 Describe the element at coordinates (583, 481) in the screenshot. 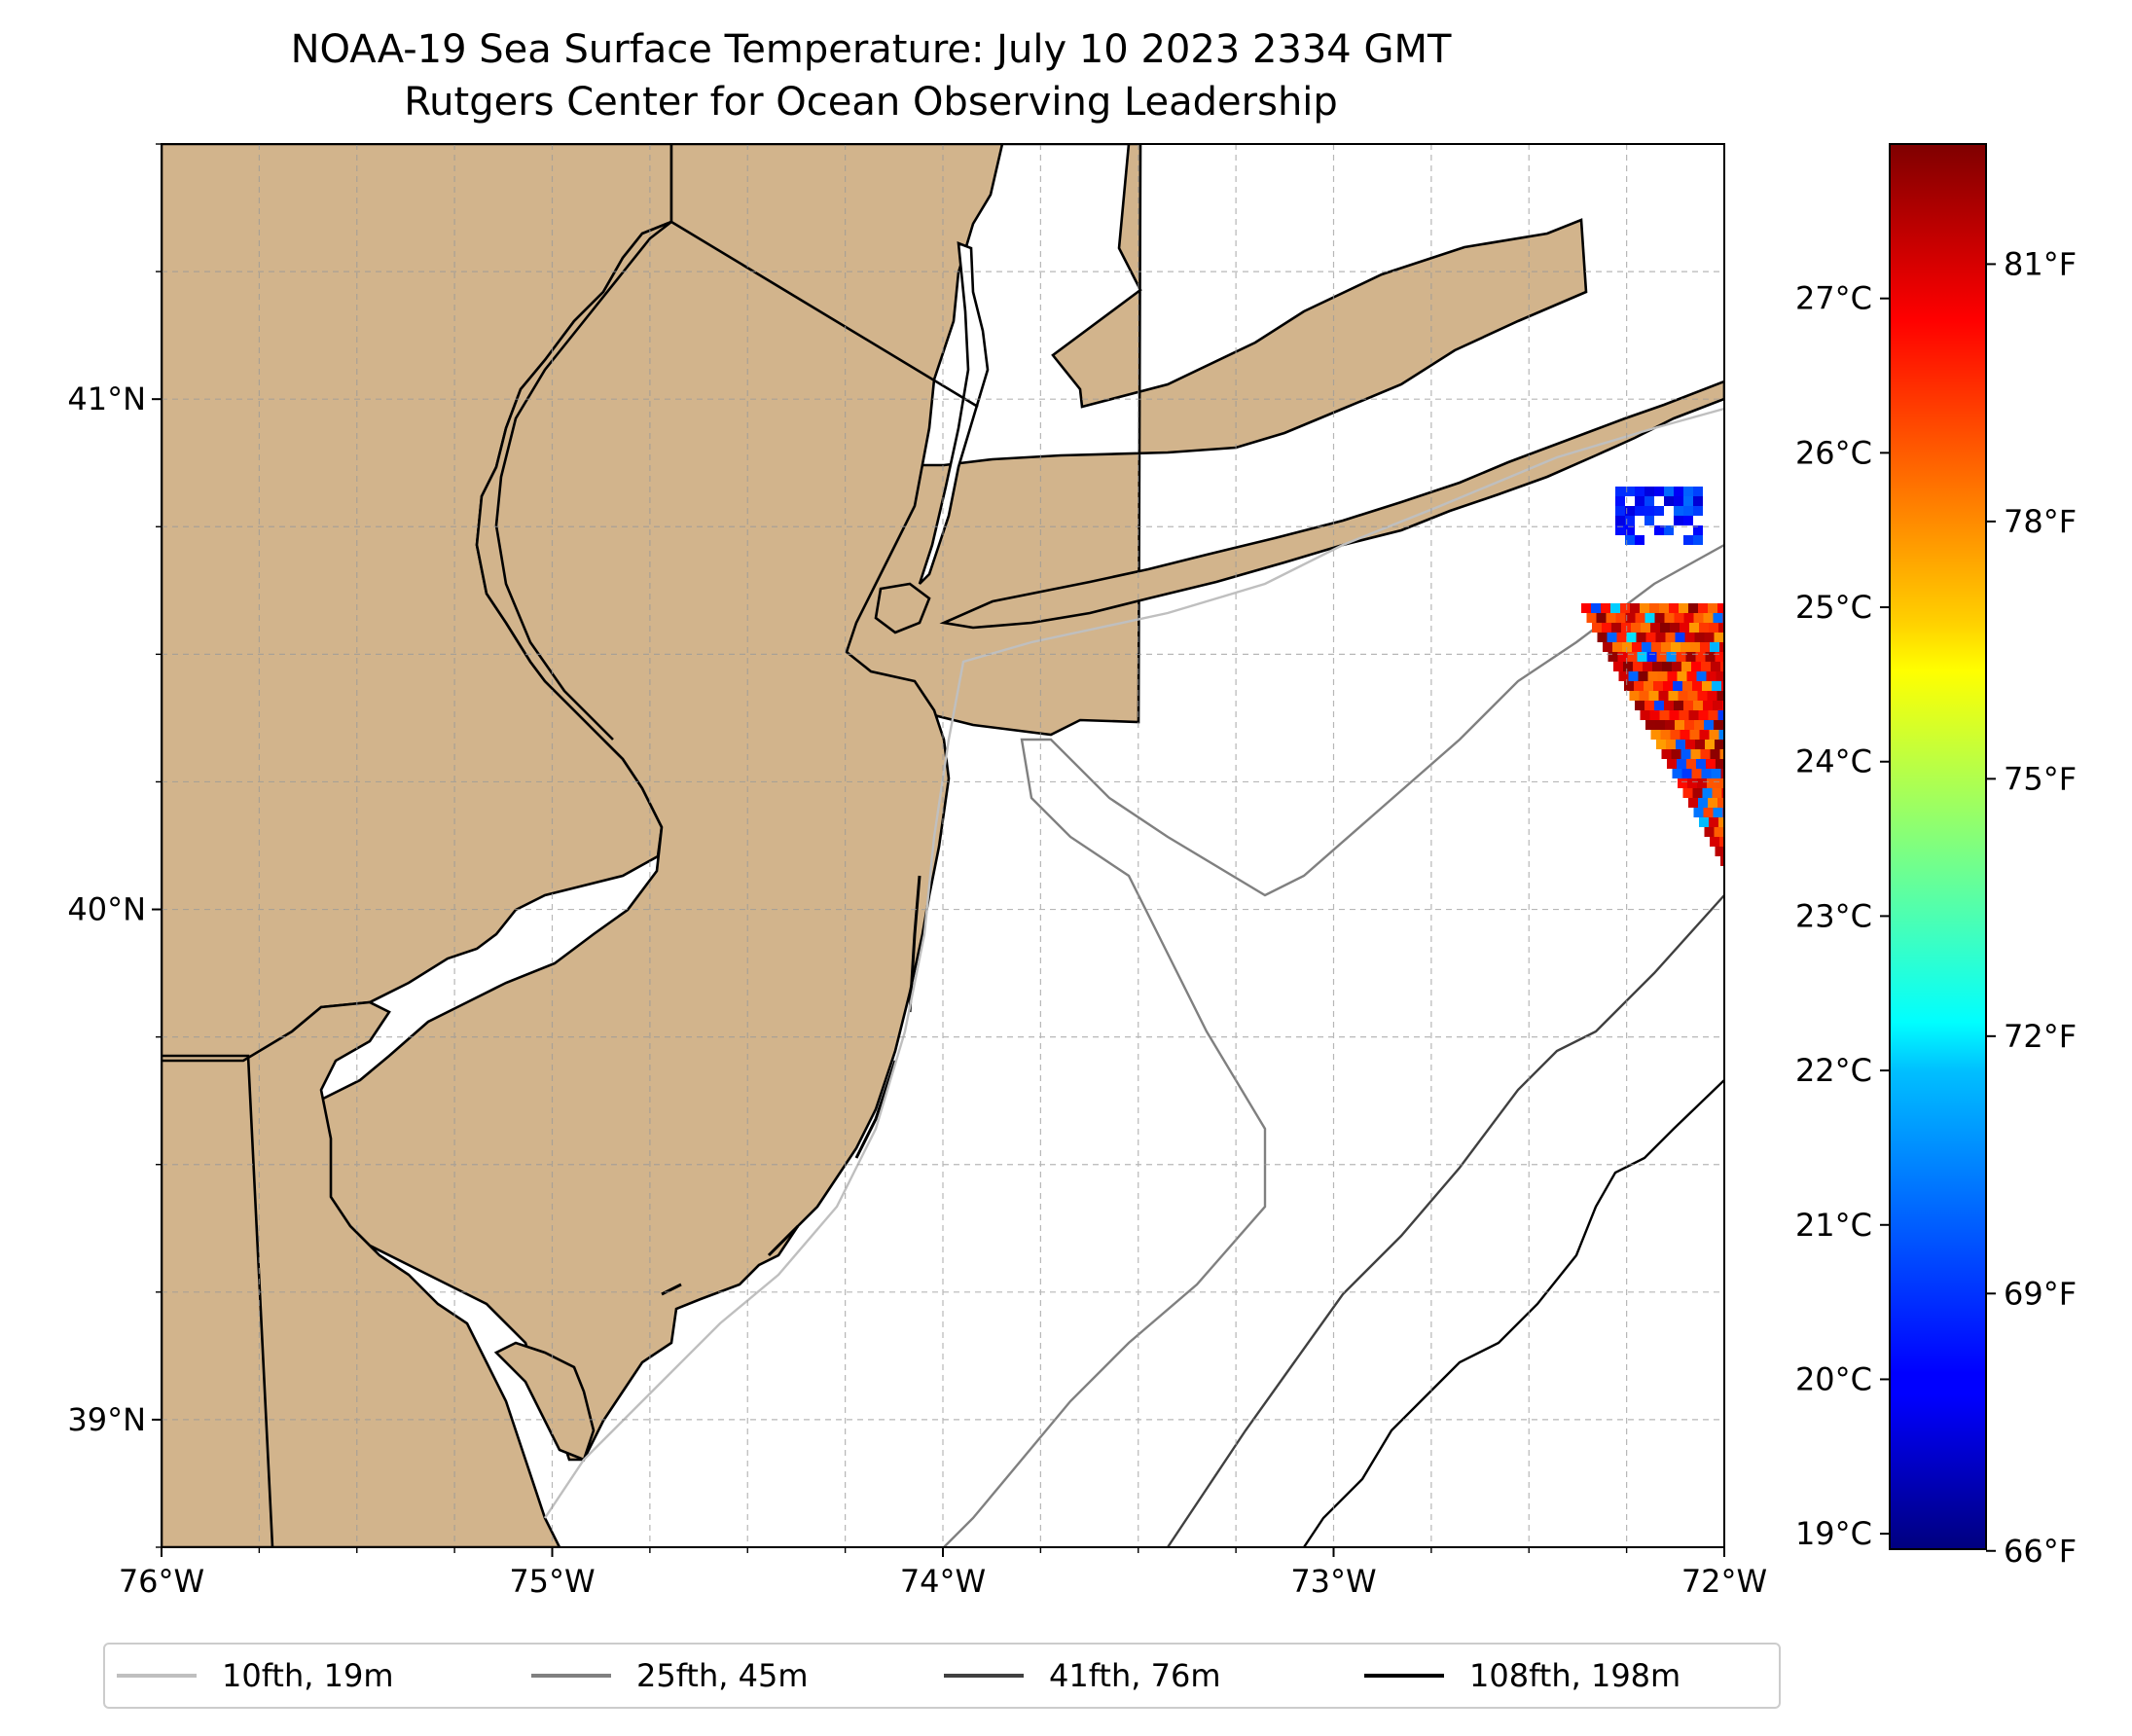

I see `delaware-river` at that location.